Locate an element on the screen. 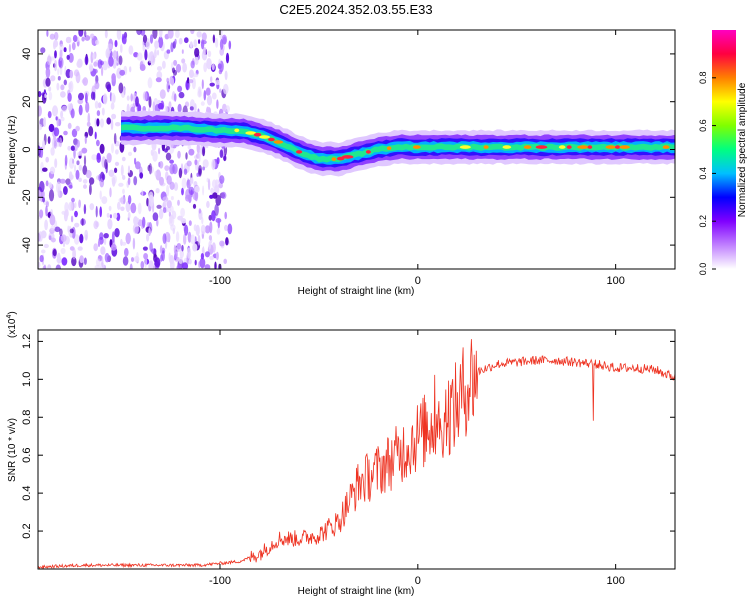 The image size is (750, 605). spectrogram-ridge-layer is located at coordinates (398, 143).